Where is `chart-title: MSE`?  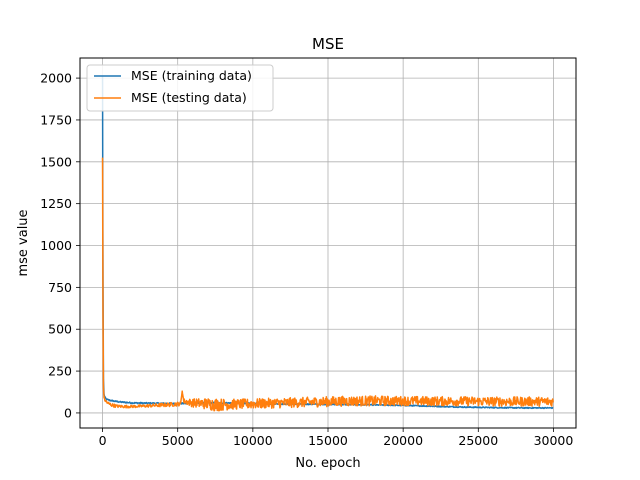
chart-title: MSE is located at coordinates (328, 44).